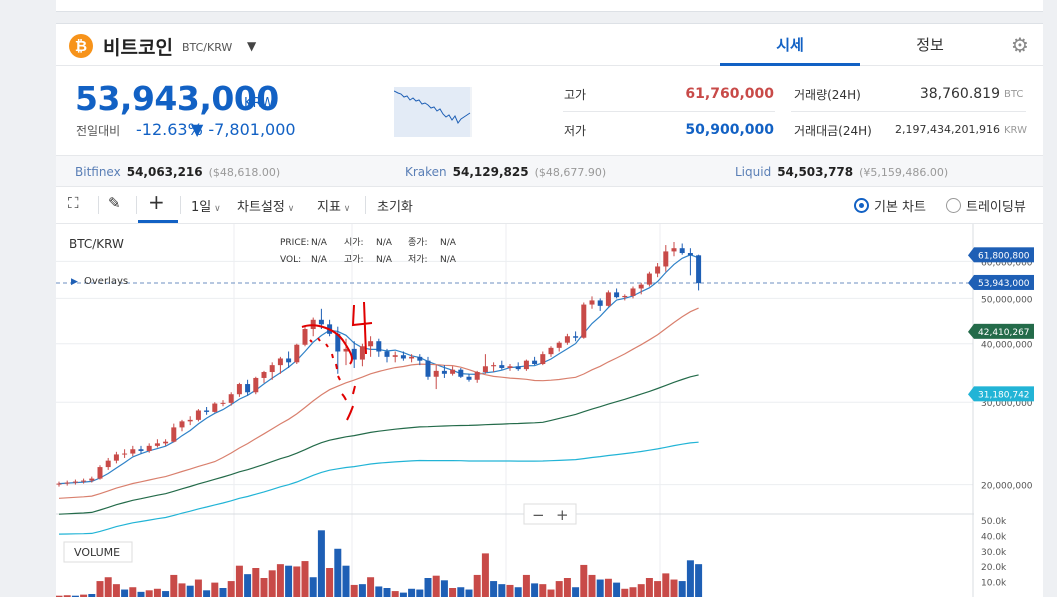 The width and height of the screenshot is (1057, 597). I want to click on overlays-toggle-icon: ▶, so click(74, 282).